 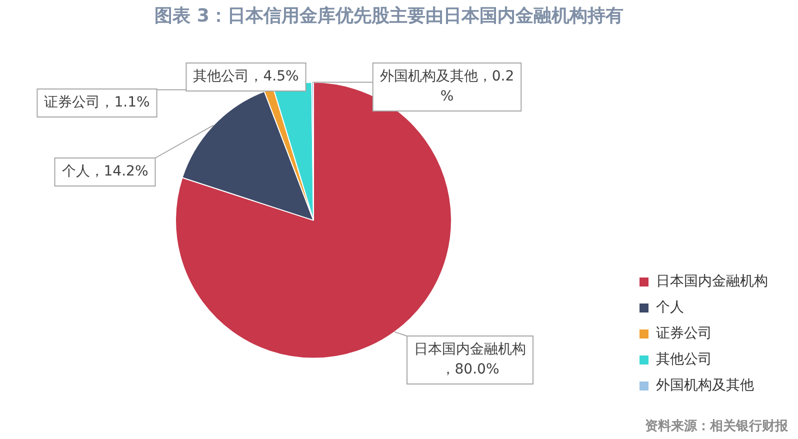 What do you see at coordinates (717, 426) in the screenshot?
I see `text: 资料来源：相关银行财报` at bounding box center [717, 426].